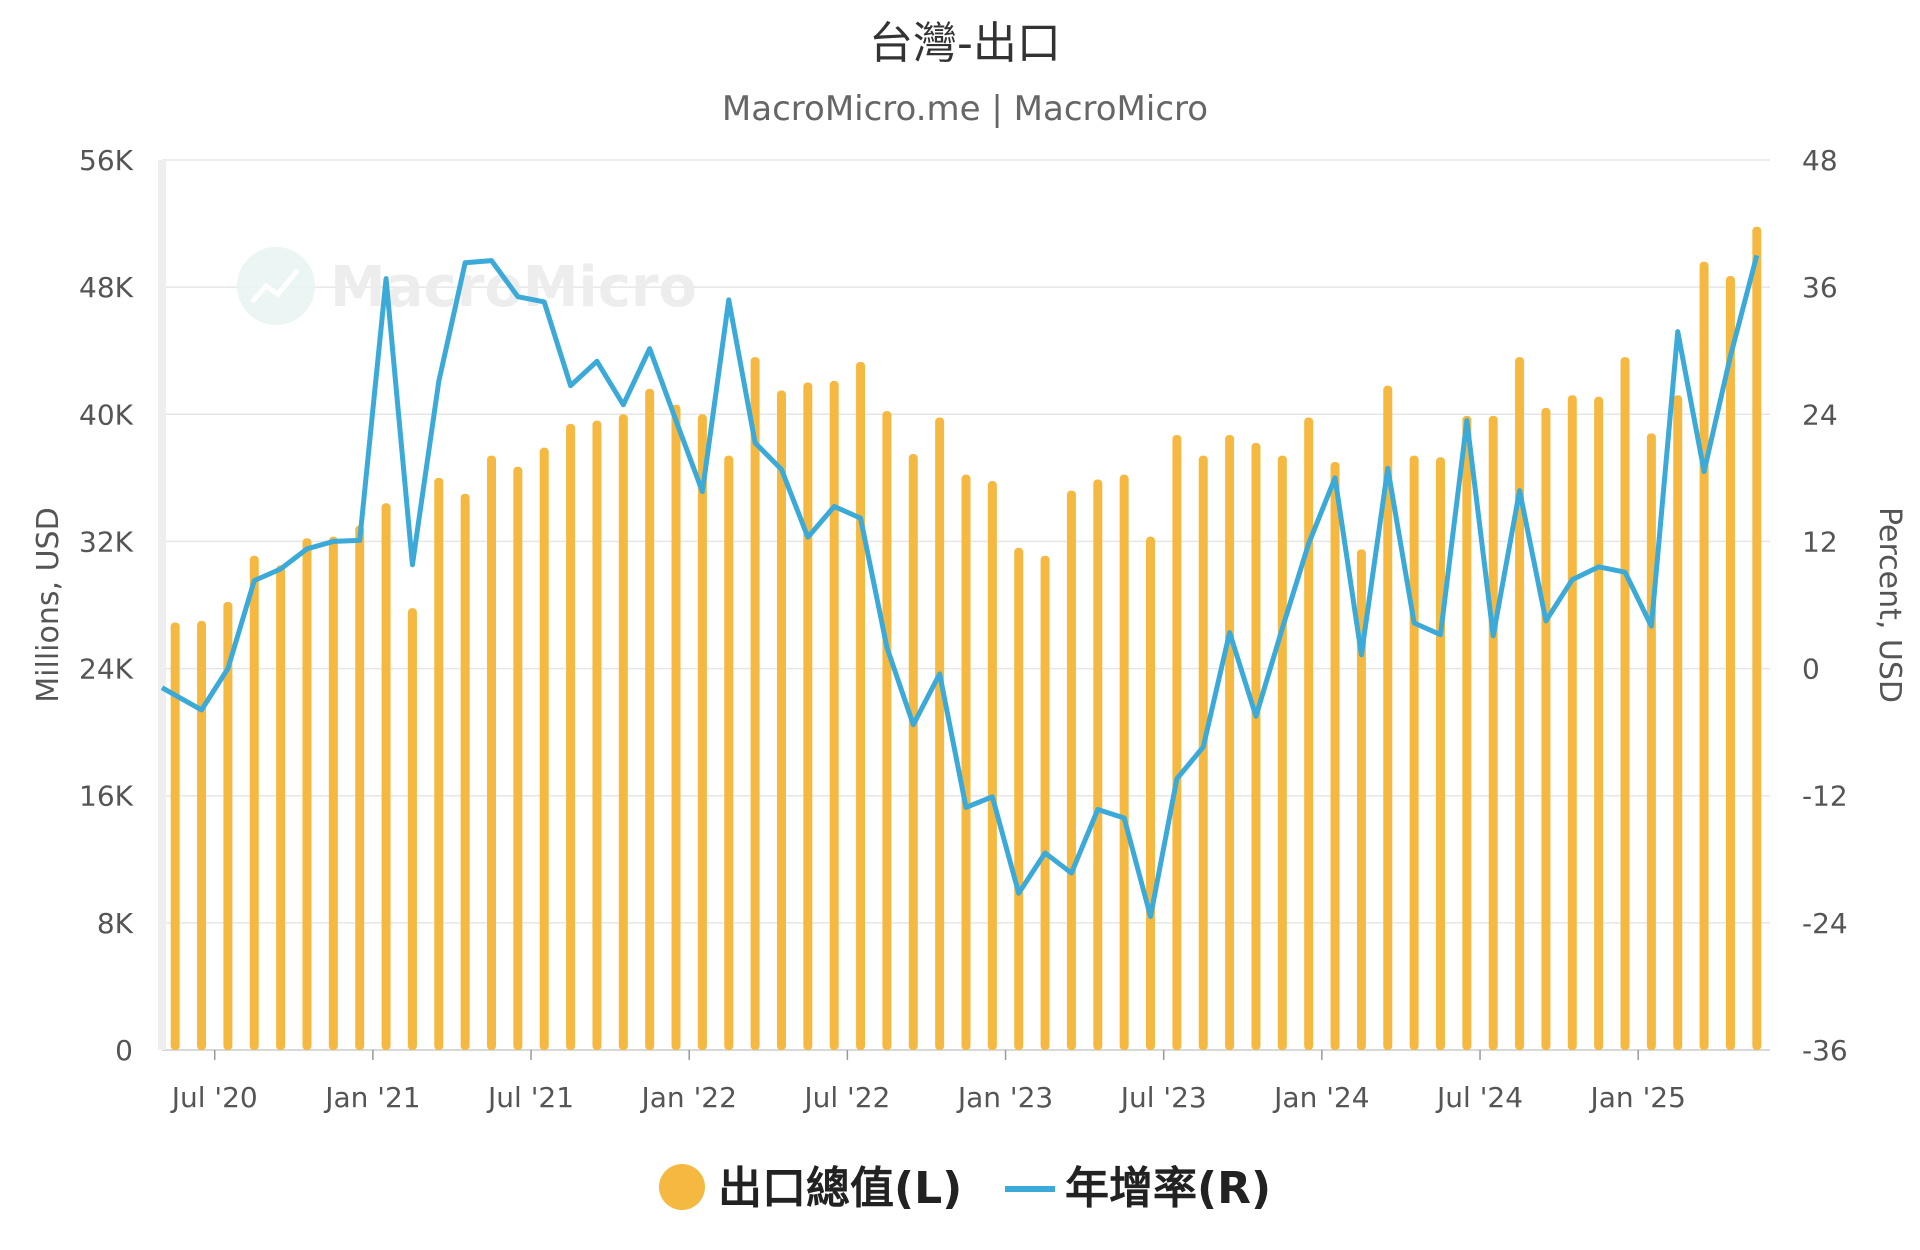 The width and height of the screenshot is (1920, 1250). I want to click on left-tick-label: 24K, so click(106, 669).